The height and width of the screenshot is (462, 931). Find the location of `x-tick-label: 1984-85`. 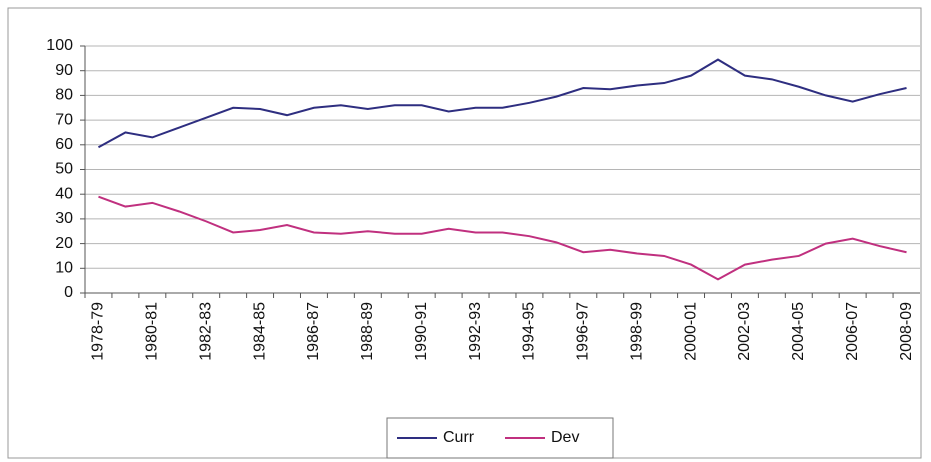

x-tick-label: 1984-85 is located at coordinates (259, 331).